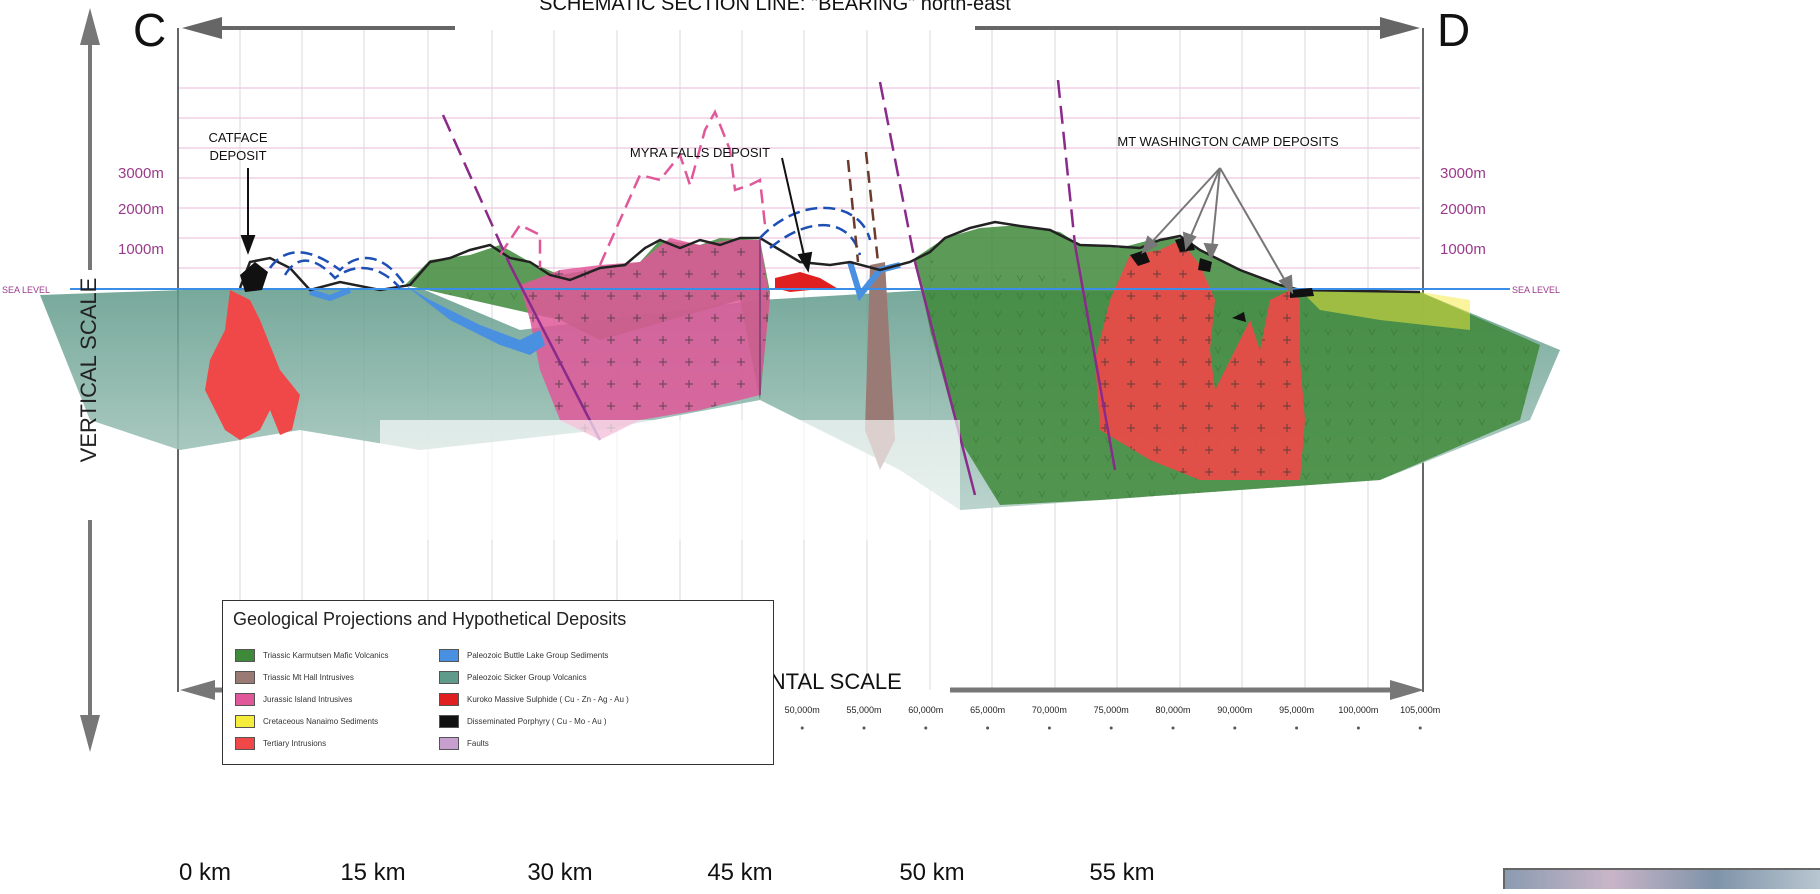 The height and width of the screenshot is (894, 1820). I want to click on legend-item: Faults, so click(464, 743).